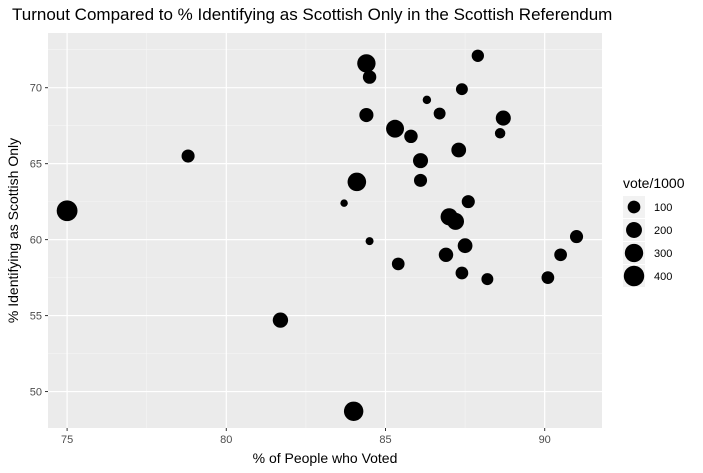  What do you see at coordinates (36, 89) in the screenshot?
I see `y-tick-label: 70` at bounding box center [36, 89].